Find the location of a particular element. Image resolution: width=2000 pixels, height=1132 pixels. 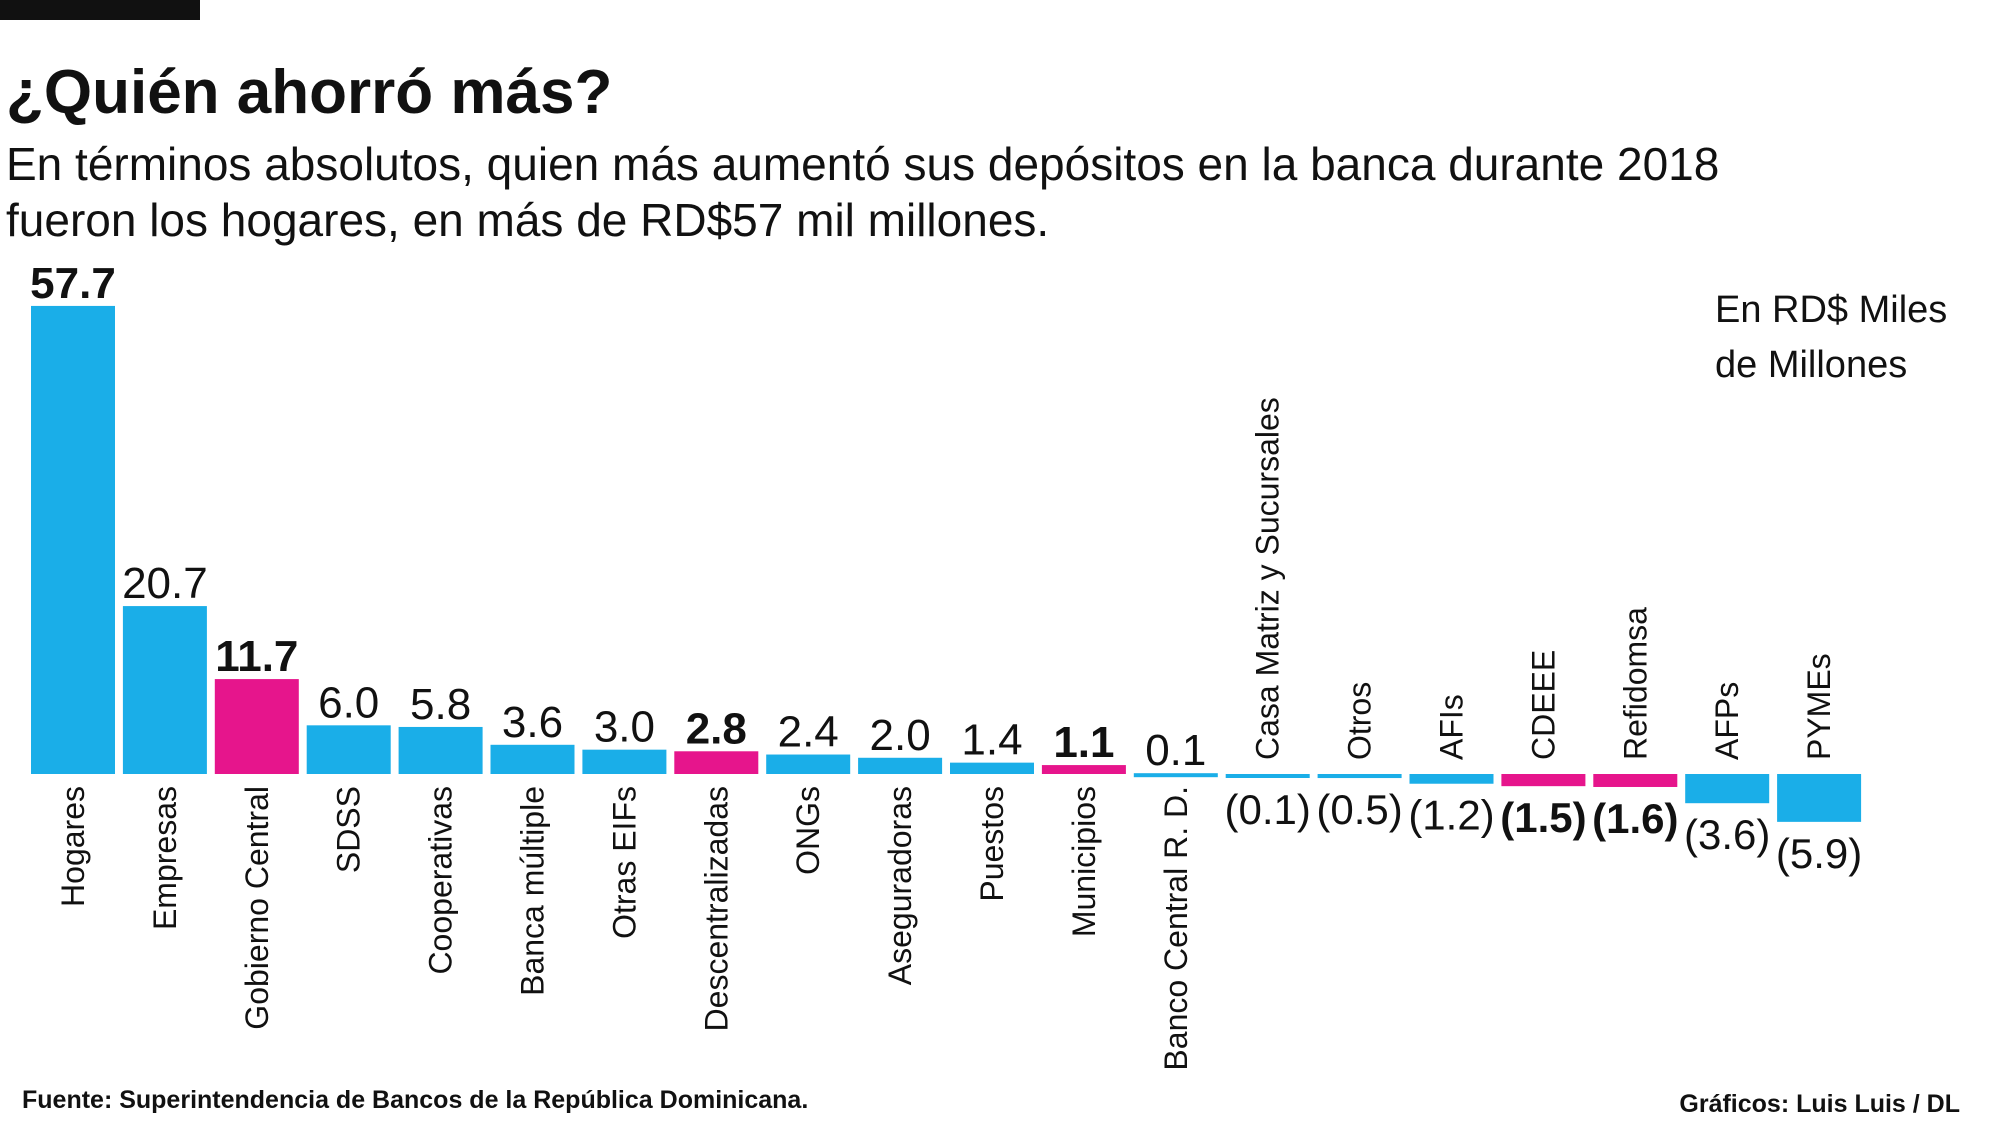

value-label: (0.1) is located at coordinates (1268, 809).